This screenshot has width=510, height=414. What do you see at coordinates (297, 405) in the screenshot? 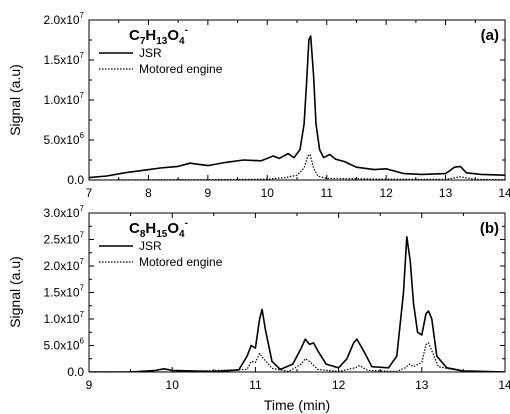
I see `x-axis-title: Time (min)` at bounding box center [297, 405].